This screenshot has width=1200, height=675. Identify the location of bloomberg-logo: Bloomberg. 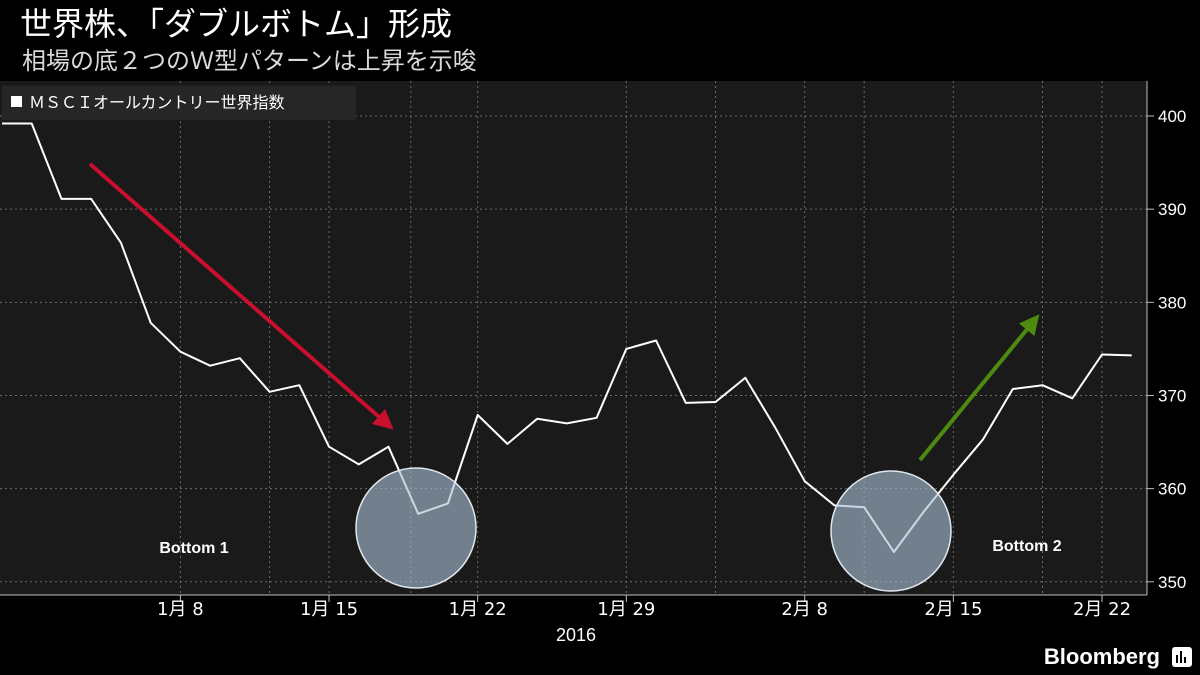
(1101, 656).